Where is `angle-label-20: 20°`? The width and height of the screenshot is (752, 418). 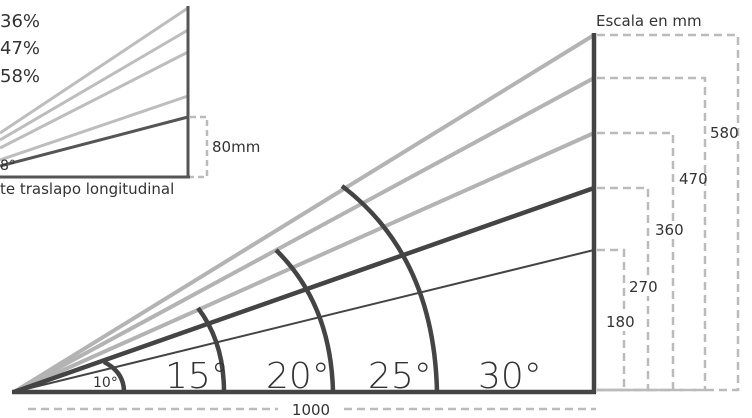 angle-label-20: 20° is located at coordinates (298, 376).